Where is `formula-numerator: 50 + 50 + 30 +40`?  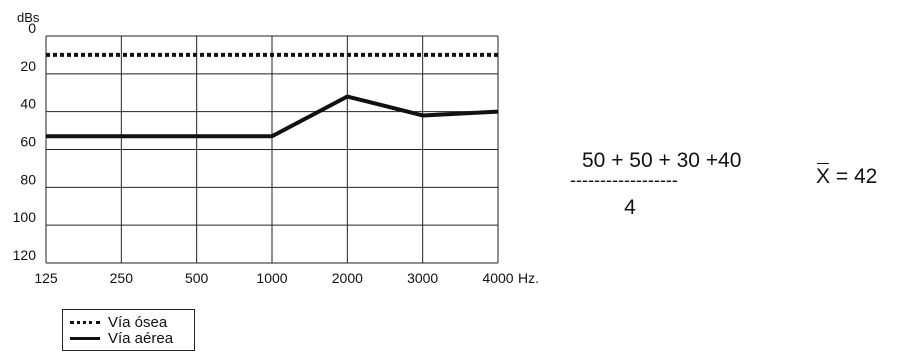
formula-numerator: 50 + 50 + 30 +40 is located at coordinates (662, 160).